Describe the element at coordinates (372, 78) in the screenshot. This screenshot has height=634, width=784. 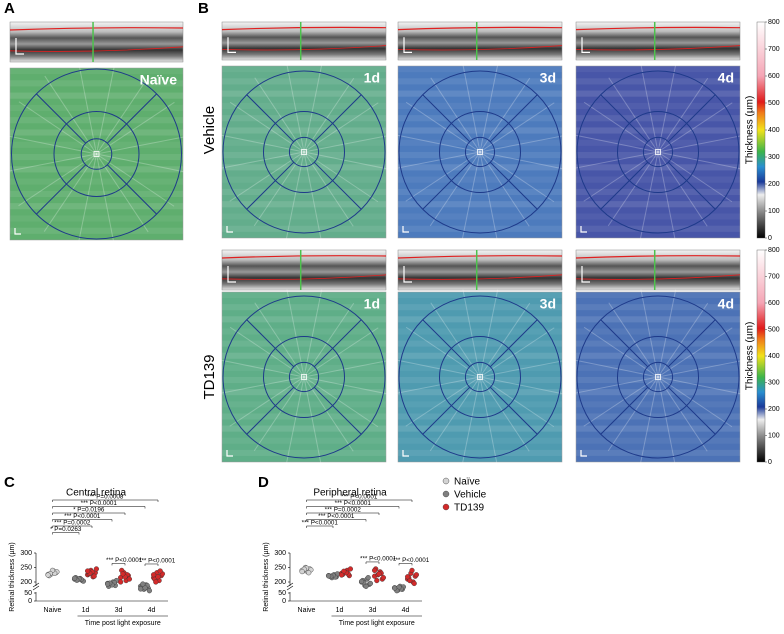
I see `map-label: 1d` at that location.